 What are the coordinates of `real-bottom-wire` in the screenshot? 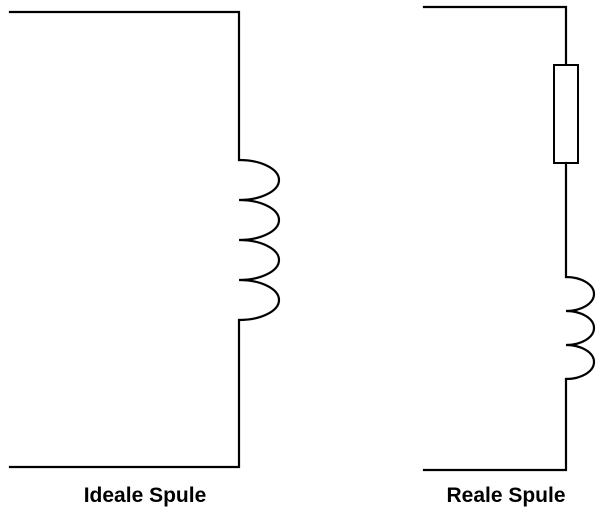 It's located at (495, 424).